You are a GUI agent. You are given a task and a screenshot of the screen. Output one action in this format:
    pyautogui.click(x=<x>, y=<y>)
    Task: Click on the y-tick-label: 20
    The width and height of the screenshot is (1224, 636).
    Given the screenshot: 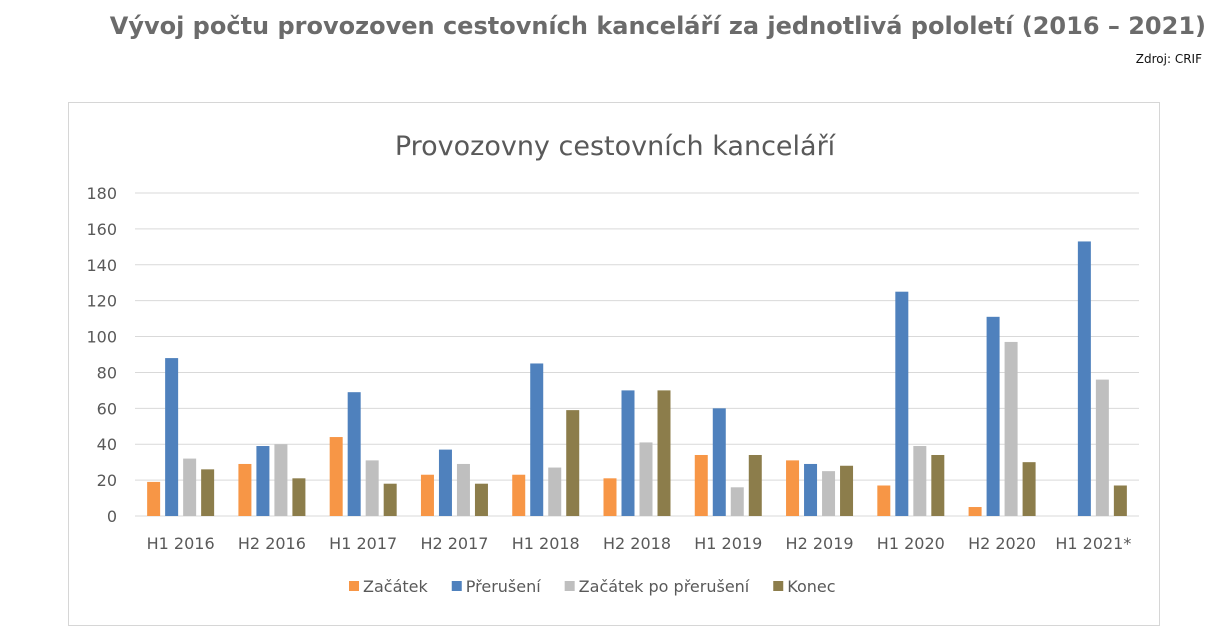 What is the action you would take?
    pyautogui.click(x=107, y=480)
    